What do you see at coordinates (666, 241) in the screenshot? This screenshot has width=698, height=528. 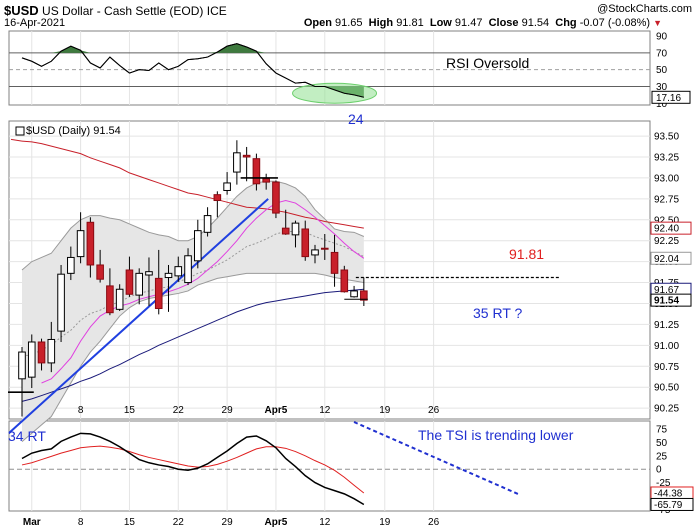 I see `price-y-tick-label: 92.25` at bounding box center [666, 241].